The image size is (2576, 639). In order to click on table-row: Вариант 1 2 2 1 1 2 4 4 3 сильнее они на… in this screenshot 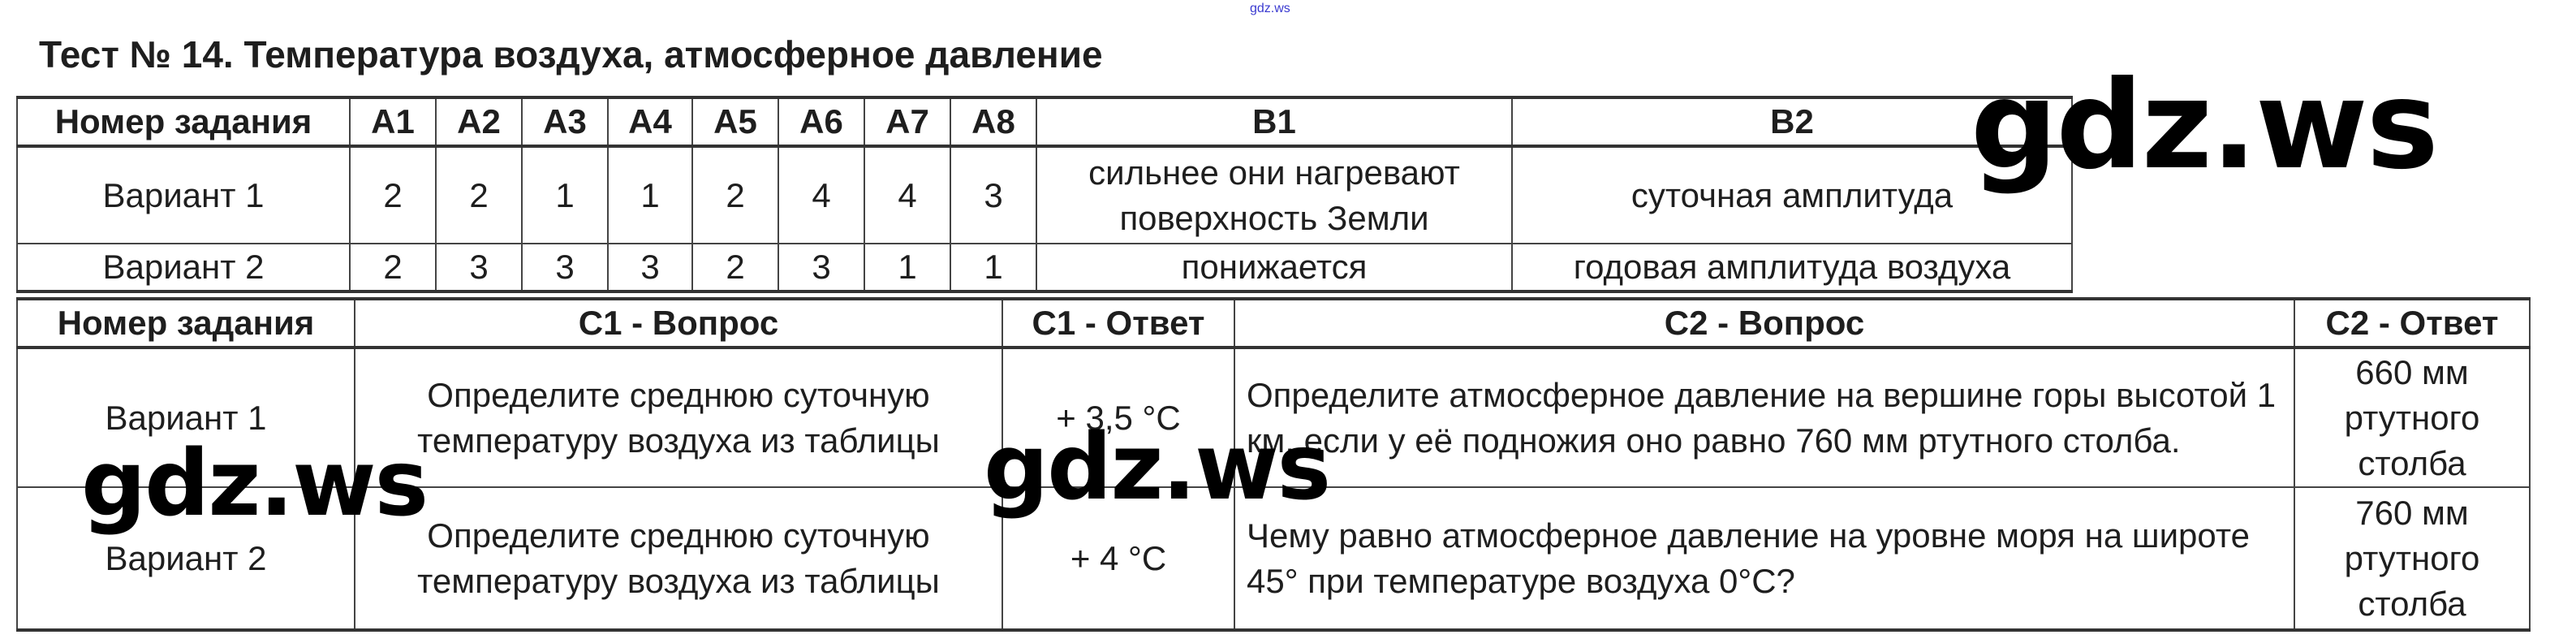, I will do `click(1045, 194)`.